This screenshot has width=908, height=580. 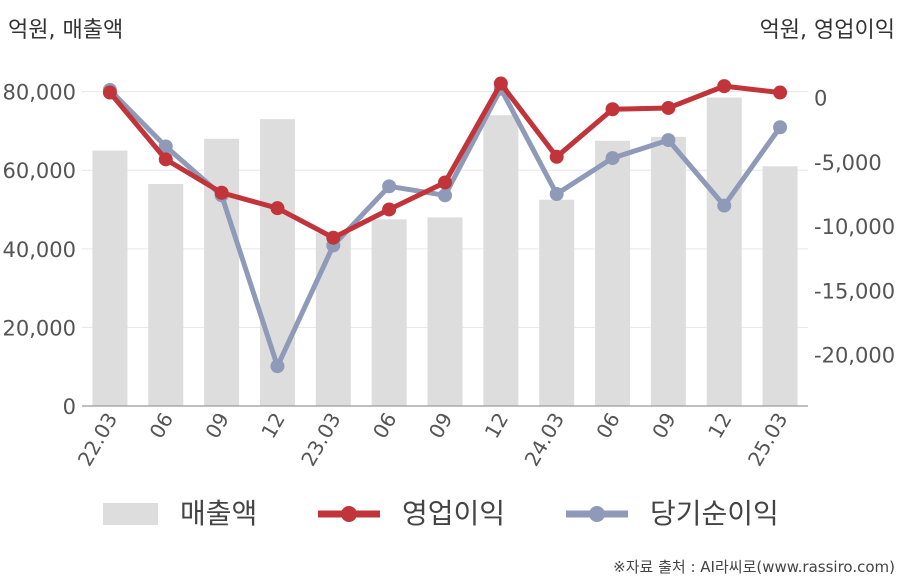 I want to click on legend-marker-net-income, so click(x=597, y=514).